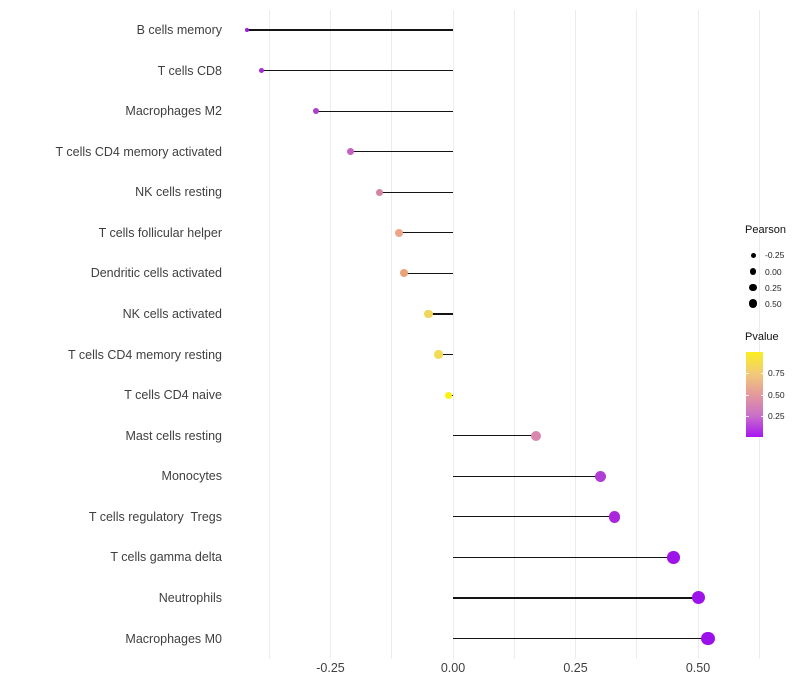  What do you see at coordinates (190, 597) in the screenshot?
I see `y-axis-label: Neutrophils` at bounding box center [190, 597].